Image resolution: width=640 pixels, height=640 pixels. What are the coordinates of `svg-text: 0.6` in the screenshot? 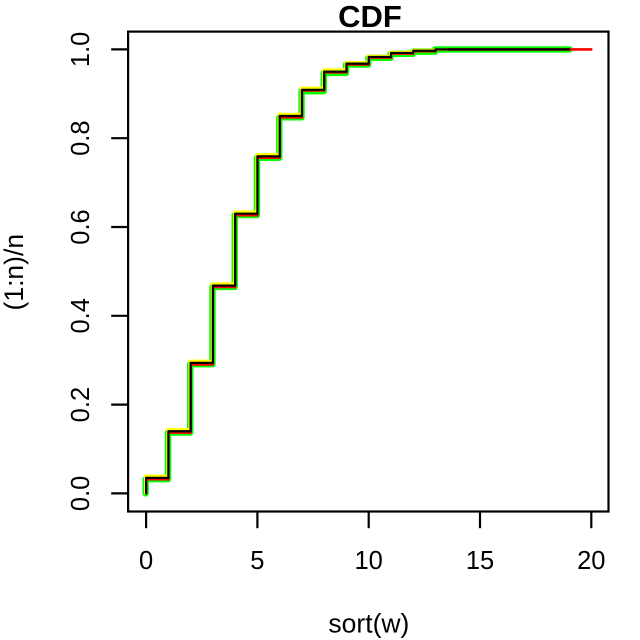 It's located at (81, 226).